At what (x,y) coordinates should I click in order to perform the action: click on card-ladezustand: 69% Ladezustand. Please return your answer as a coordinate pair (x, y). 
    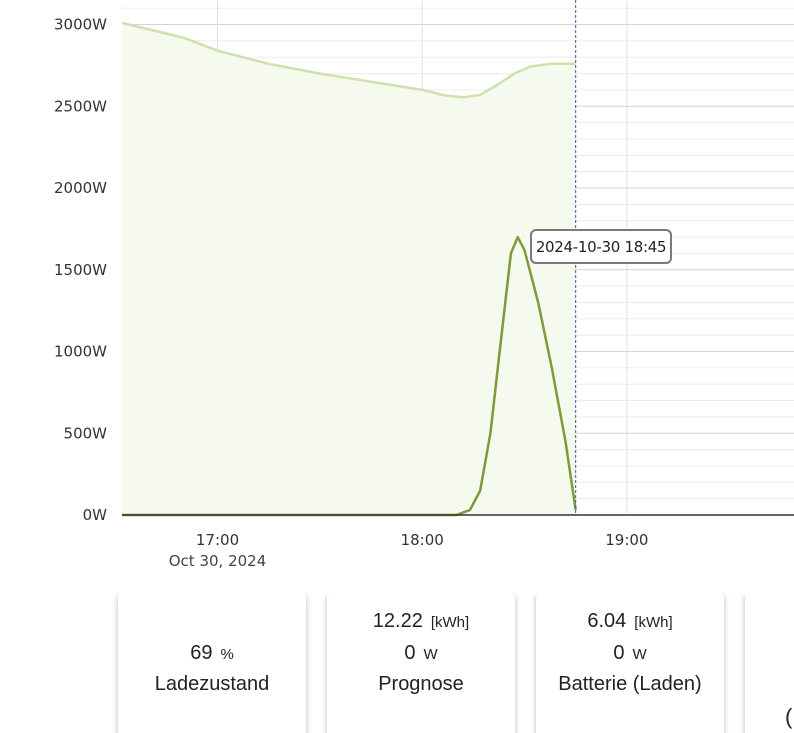
    Looking at the image, I should click on (212, 663).